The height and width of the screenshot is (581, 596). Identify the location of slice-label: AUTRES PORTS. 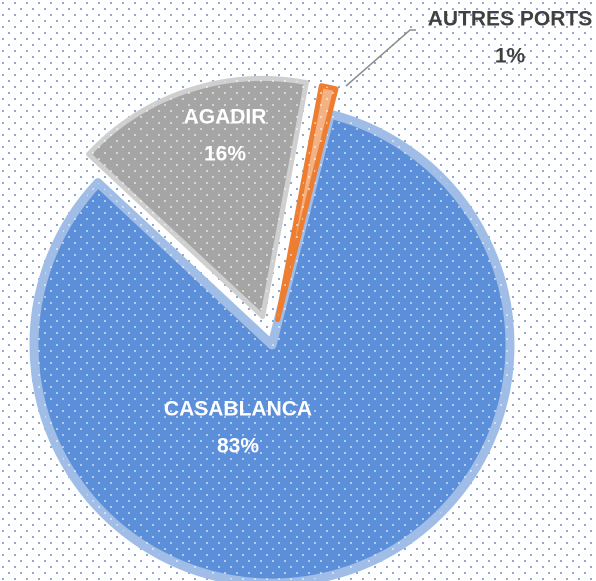
(510, 19).